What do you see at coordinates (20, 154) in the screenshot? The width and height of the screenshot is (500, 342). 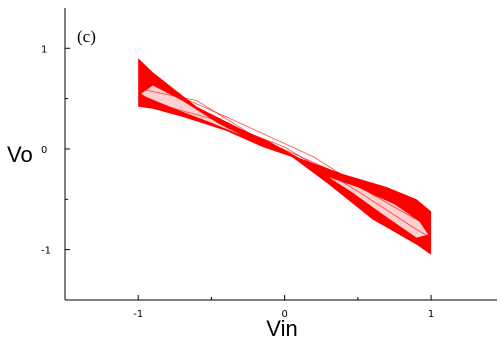 I see `y-axis-label: Vo` at bounding box center [20, 154].